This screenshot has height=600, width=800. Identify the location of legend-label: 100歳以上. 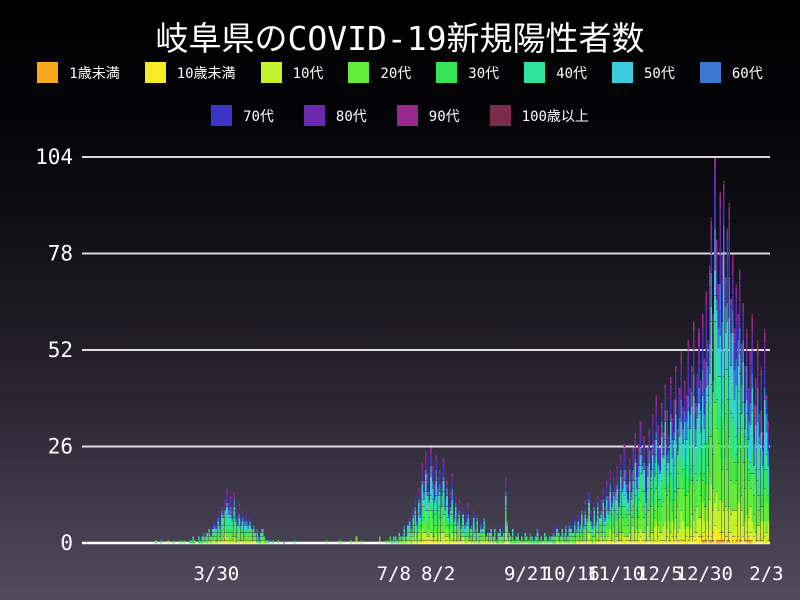
(555, 116).